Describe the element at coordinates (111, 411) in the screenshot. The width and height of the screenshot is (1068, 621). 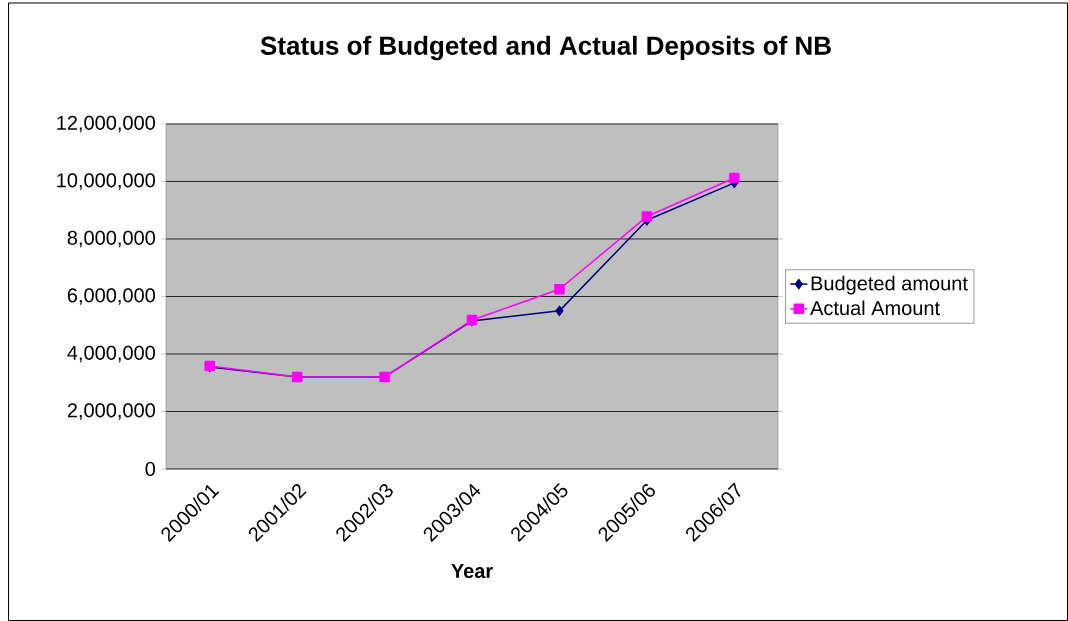
I see `y-tick-label: 2,000,000` at that location.